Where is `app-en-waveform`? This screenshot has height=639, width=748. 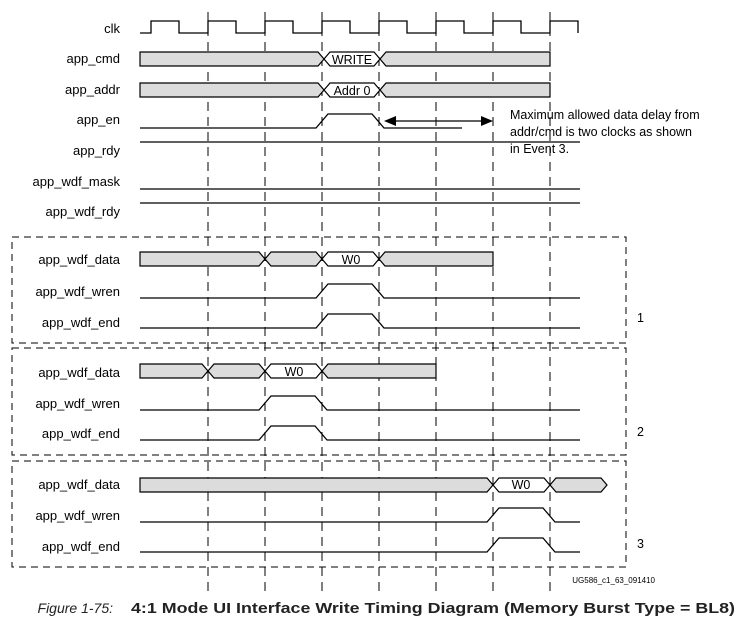
app-en-waveform is located at coordinates (301, 121).